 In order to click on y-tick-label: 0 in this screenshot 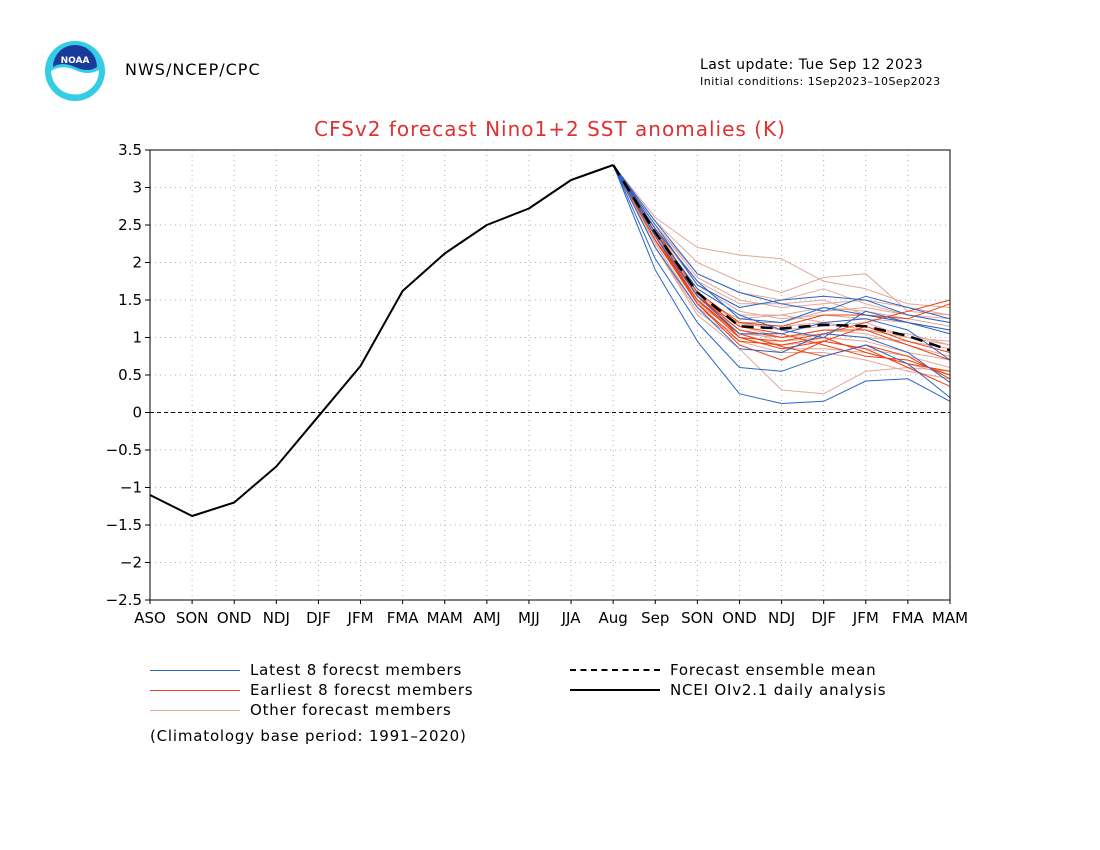, I will do `click(137, 413)`.